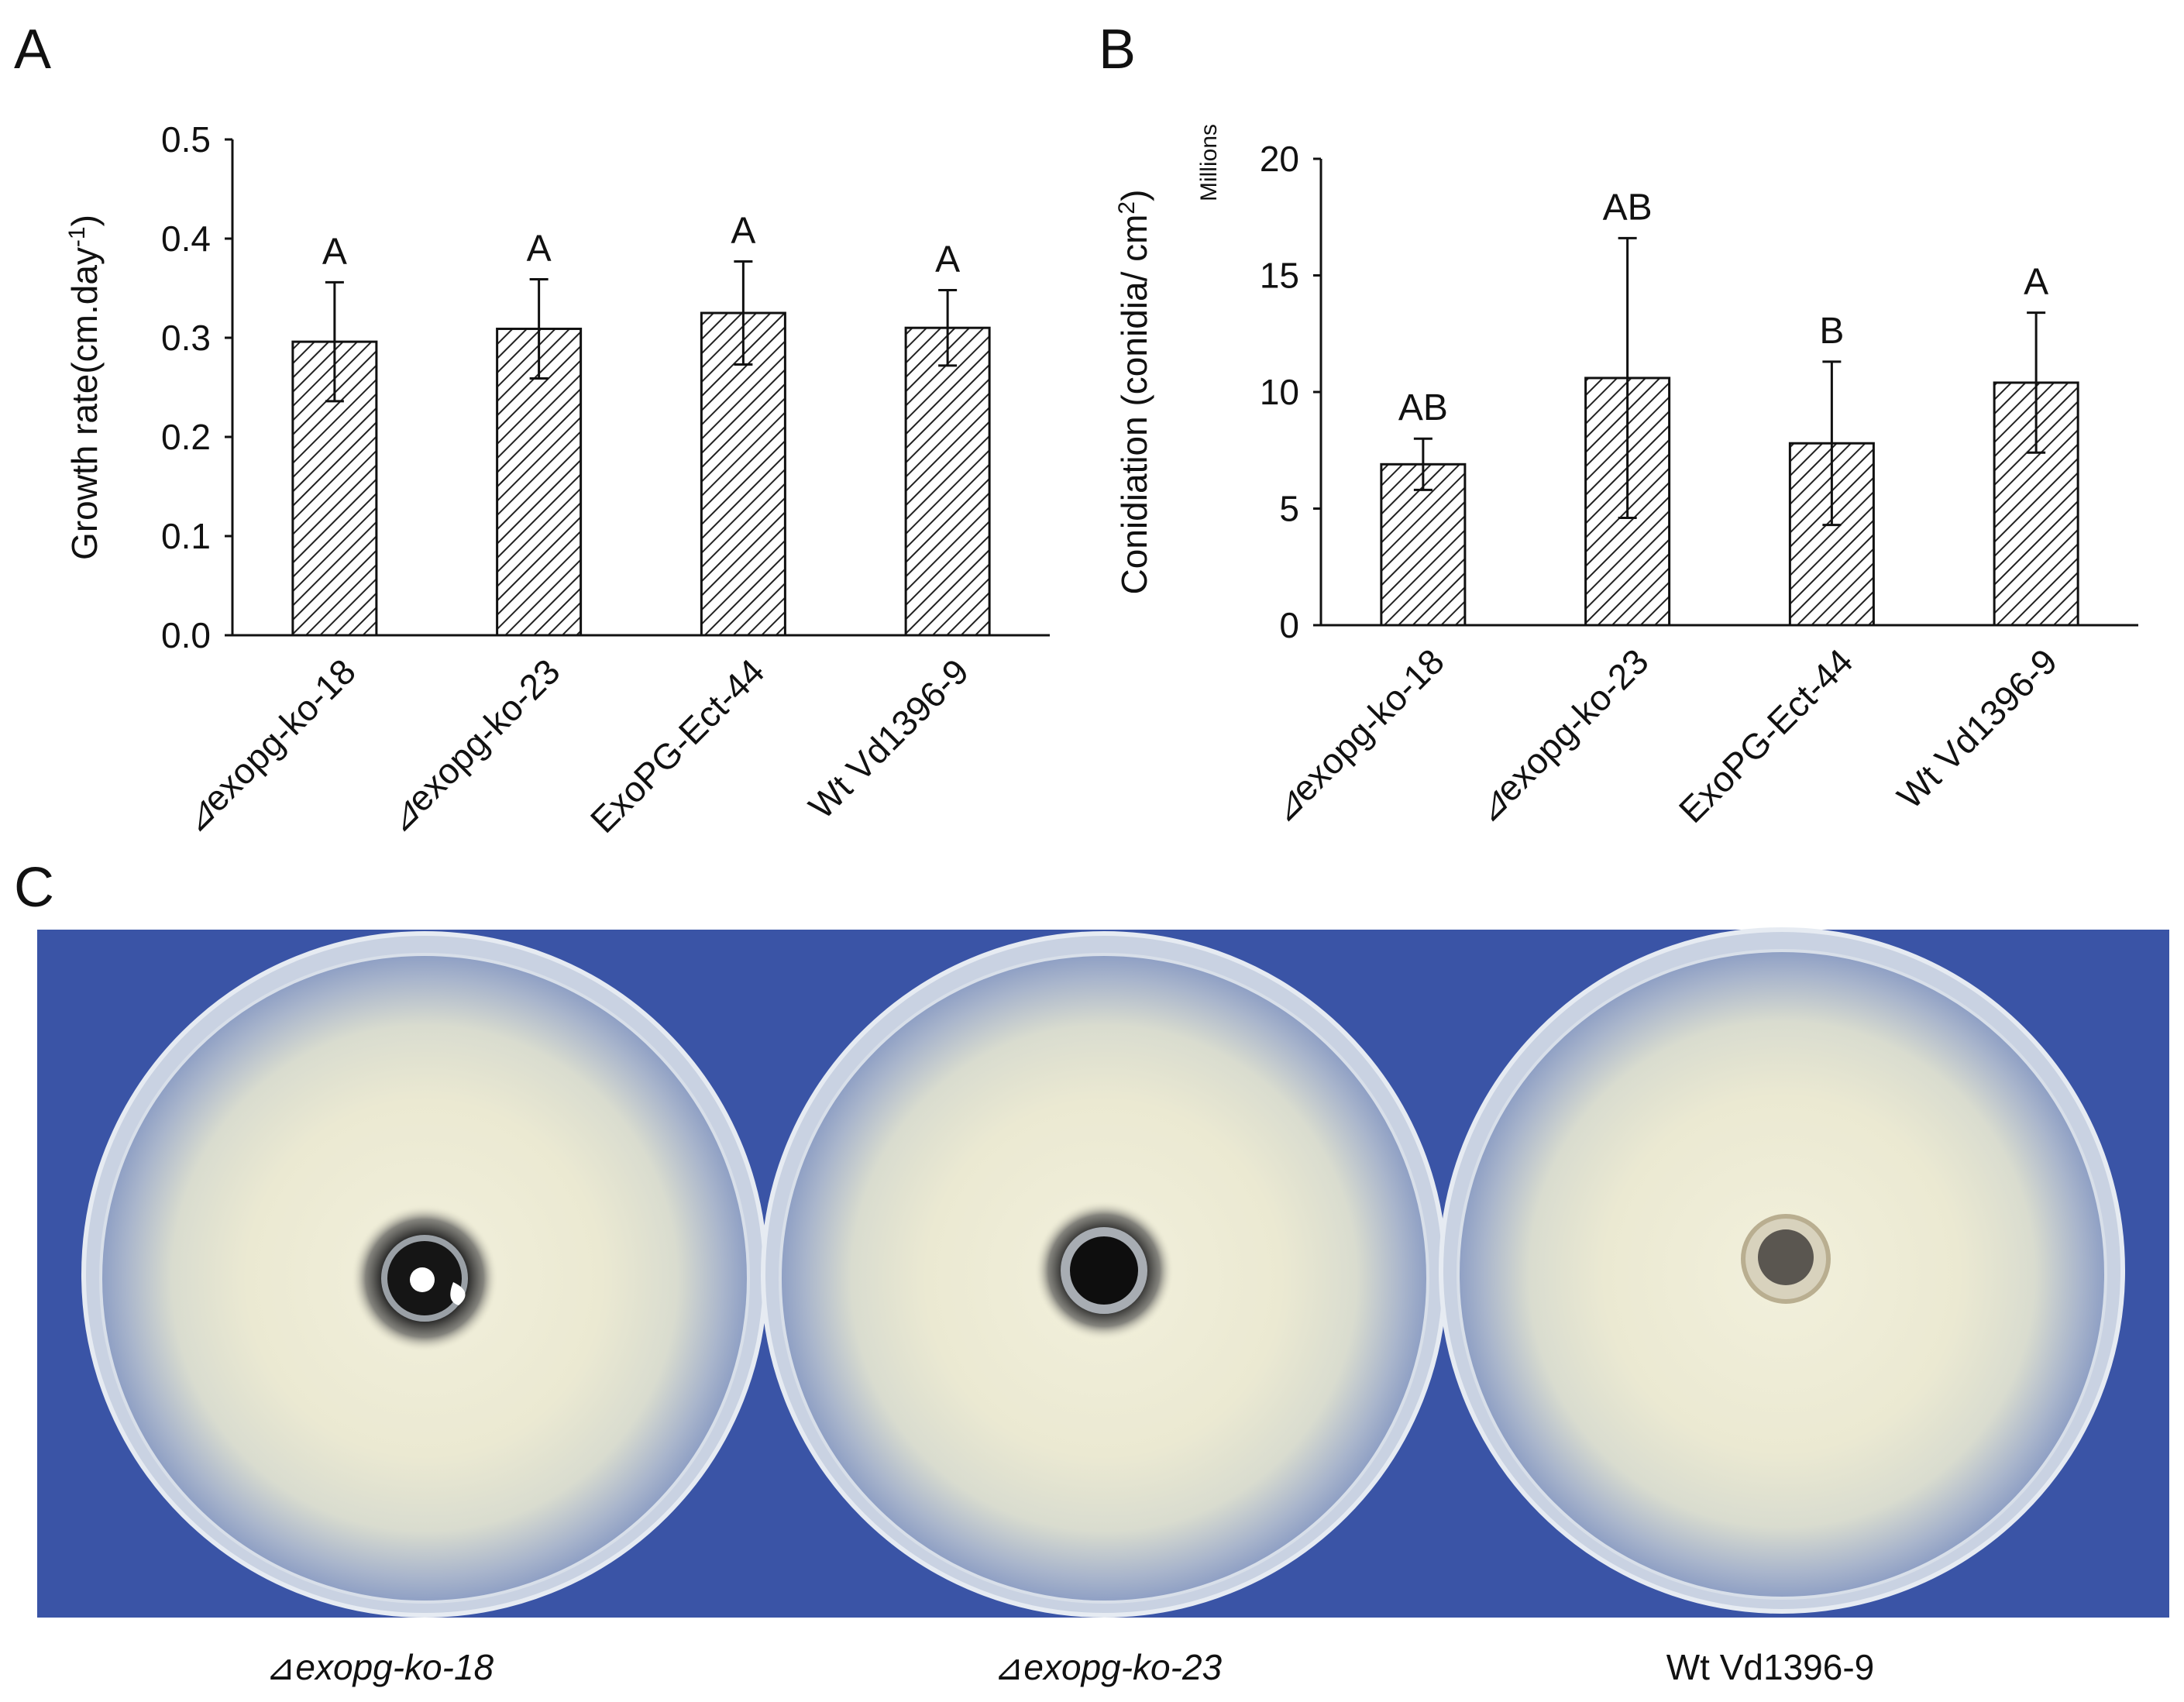 This screenshot has height=1702, width=2184. I want to click on y-tick-label: 5, so click(1289, 509).